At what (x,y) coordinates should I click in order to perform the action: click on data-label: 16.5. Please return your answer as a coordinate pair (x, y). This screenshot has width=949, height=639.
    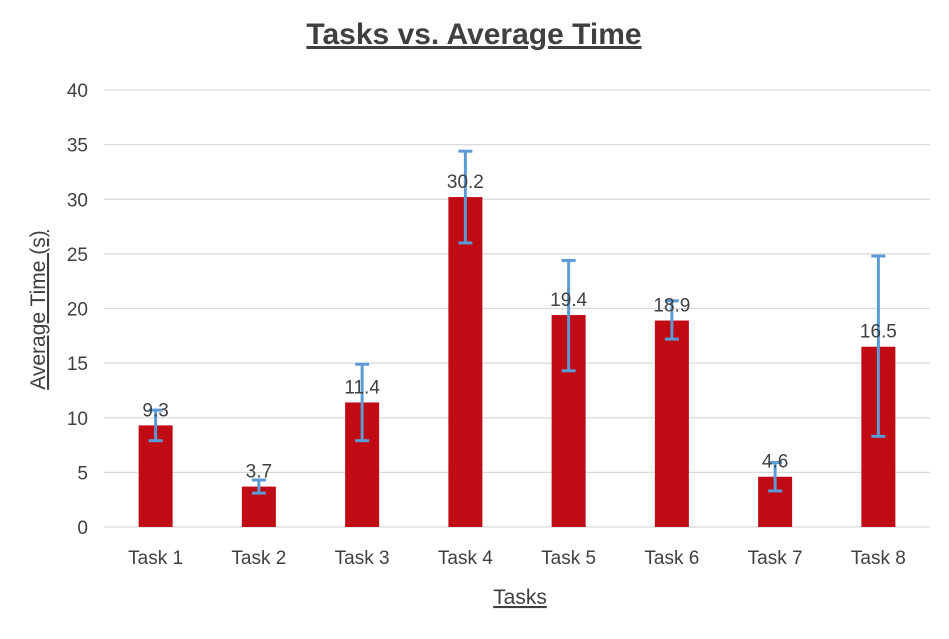
    Looking at the image, I should click on (878, 332).